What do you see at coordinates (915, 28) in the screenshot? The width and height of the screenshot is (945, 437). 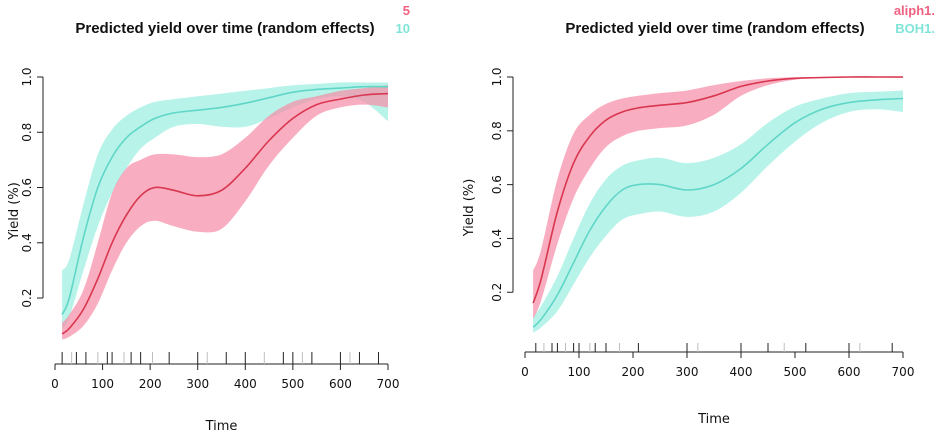 I see `legend-entry: BOH1.` at bounding box center [915, 28].